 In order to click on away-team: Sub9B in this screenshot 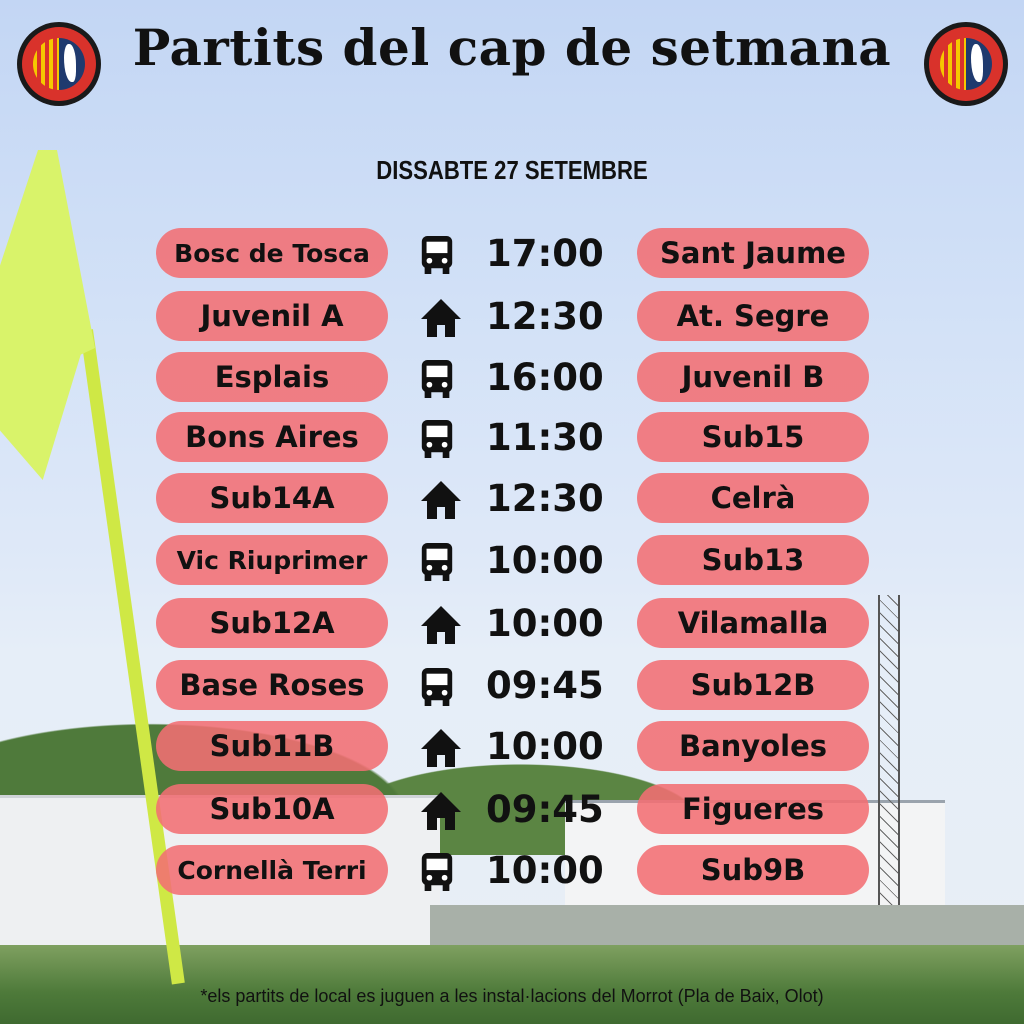, I will do `click(753, 870)`.